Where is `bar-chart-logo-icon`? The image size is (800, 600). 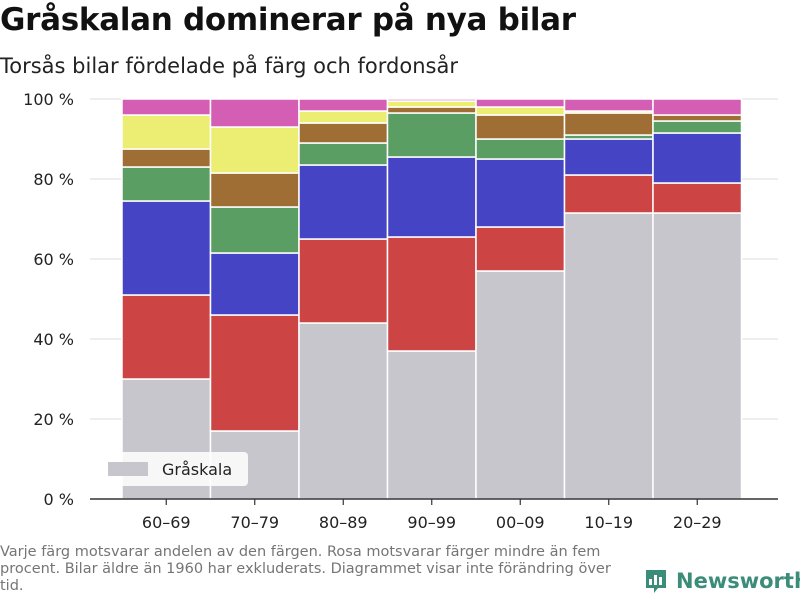
bar-chart-logo-icon is located at coordinates (656, 581).